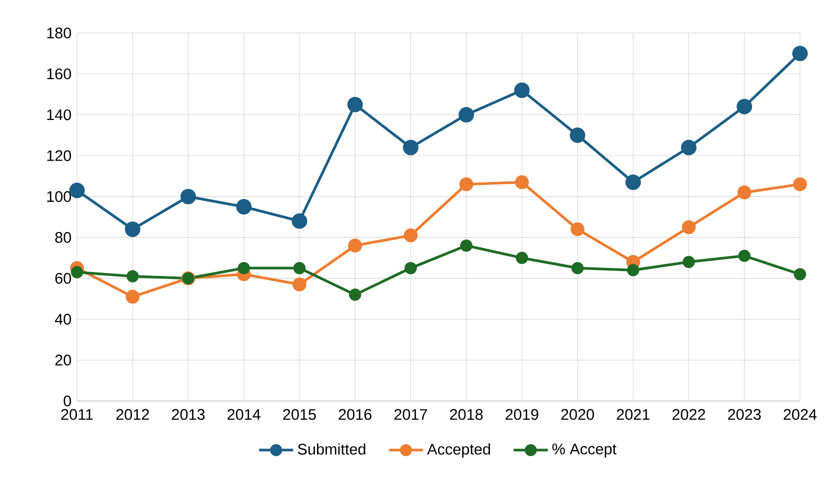 The image size is (835, 503). I want to click on x-tick-label: 2017, so click(410, 414).